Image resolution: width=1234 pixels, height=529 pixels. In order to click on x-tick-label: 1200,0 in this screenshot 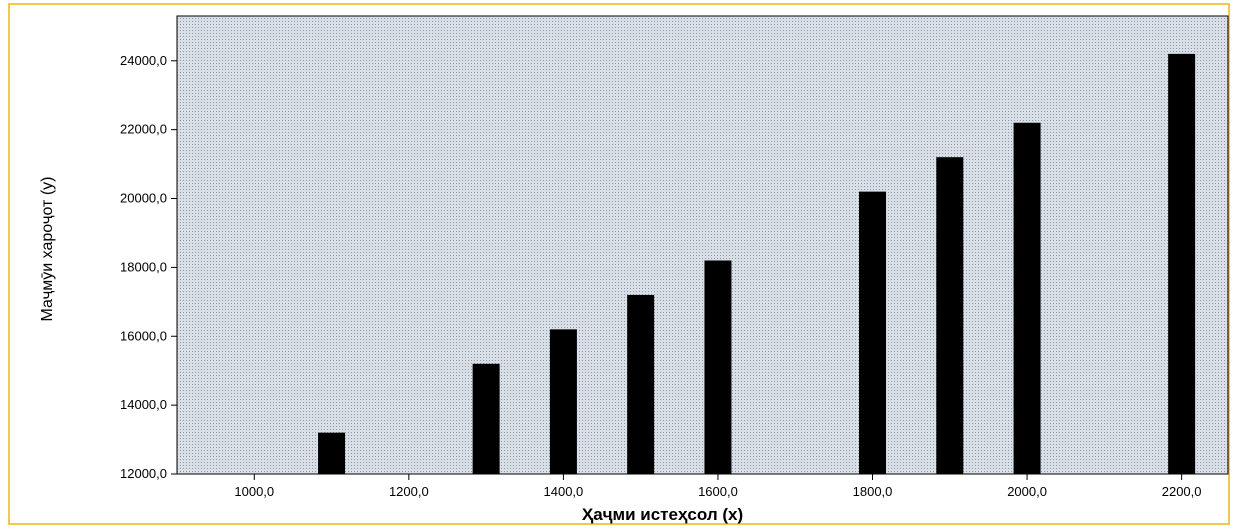, I will do `click(409, 491)`.